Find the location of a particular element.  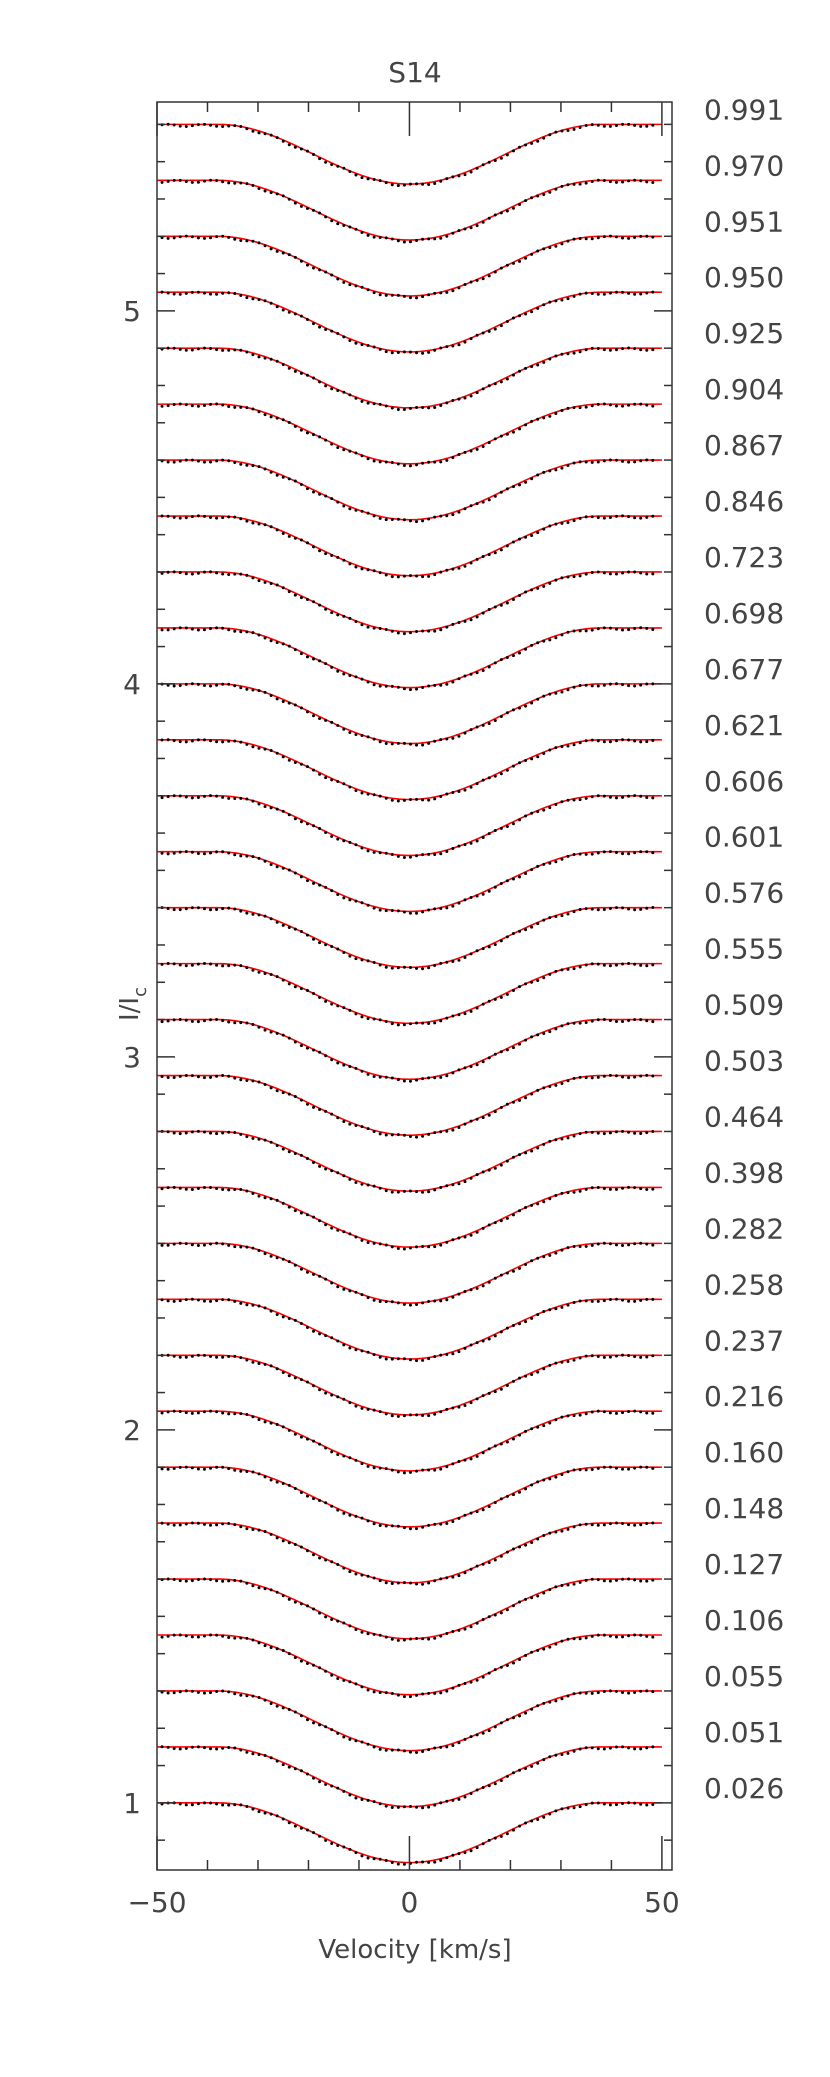

phase-label: 0.503 is located at coordinates (744, 1061).